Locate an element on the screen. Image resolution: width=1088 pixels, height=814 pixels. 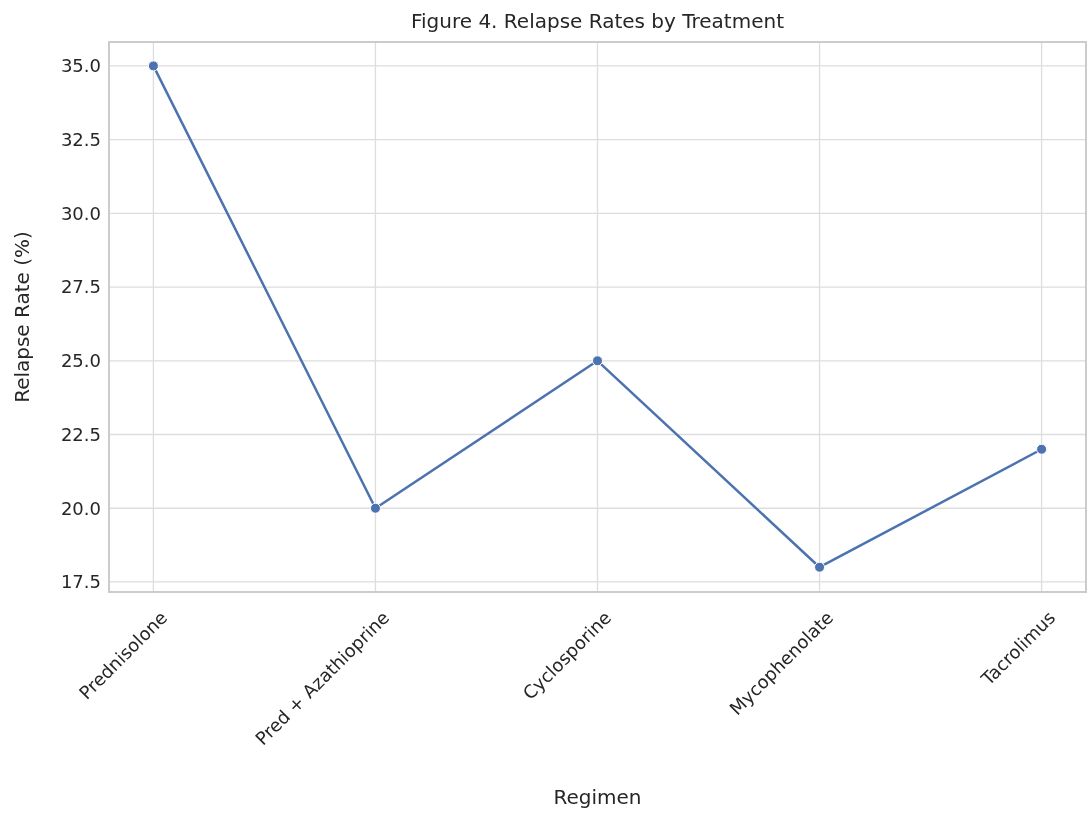
y-tick-label: 22.5 is located at coordinates (80, 434).